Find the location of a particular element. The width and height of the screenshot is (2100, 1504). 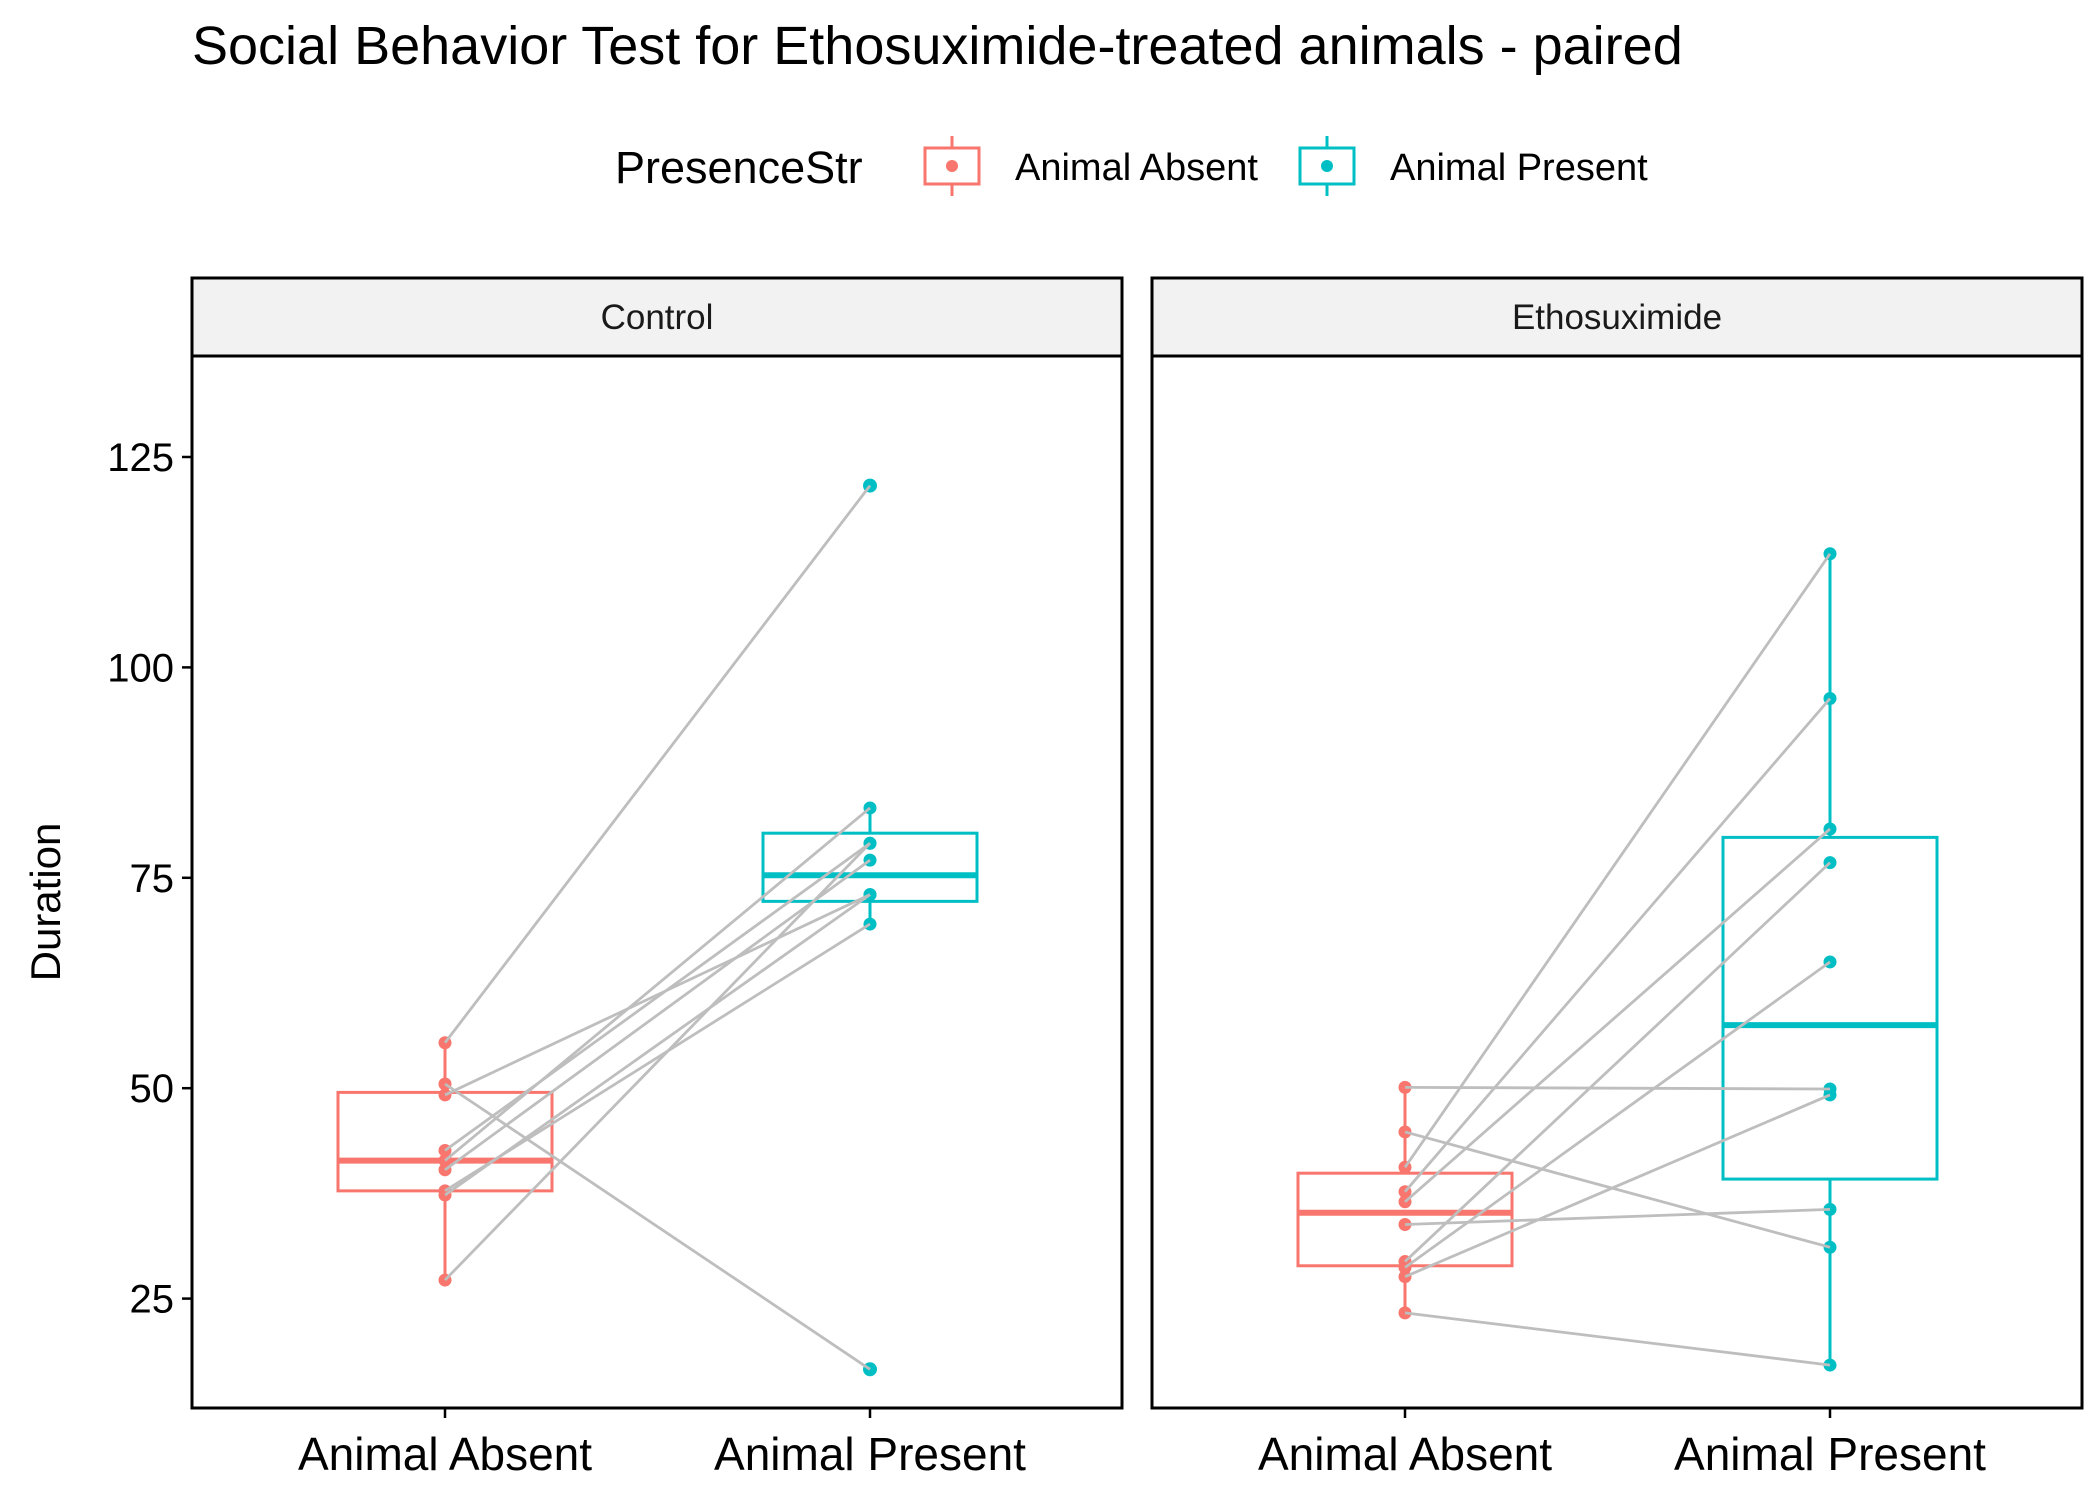

legend-title: PresenceStr is located at coordinates (739, 167).